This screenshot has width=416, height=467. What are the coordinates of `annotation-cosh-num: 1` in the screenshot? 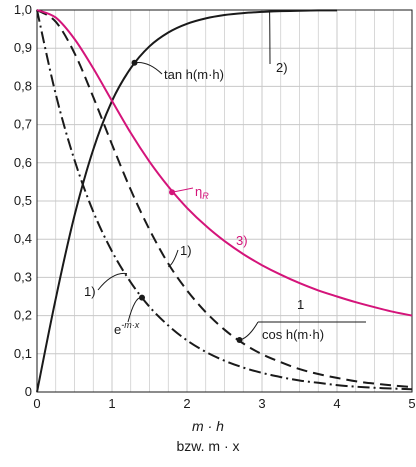 It's located at (300, 304).